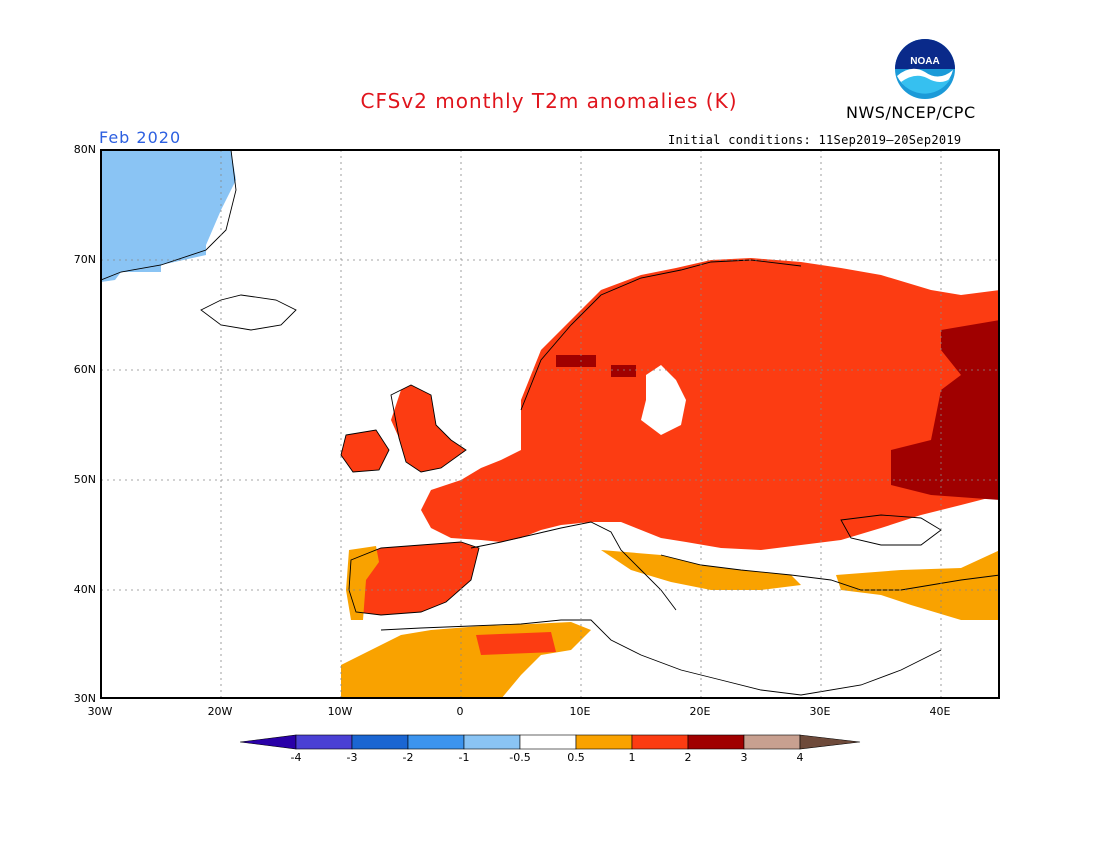  What do you see at coordinates (84, 369) in the screenshot?
I see `lat-label: 60N` at bounding box center [84, 369].